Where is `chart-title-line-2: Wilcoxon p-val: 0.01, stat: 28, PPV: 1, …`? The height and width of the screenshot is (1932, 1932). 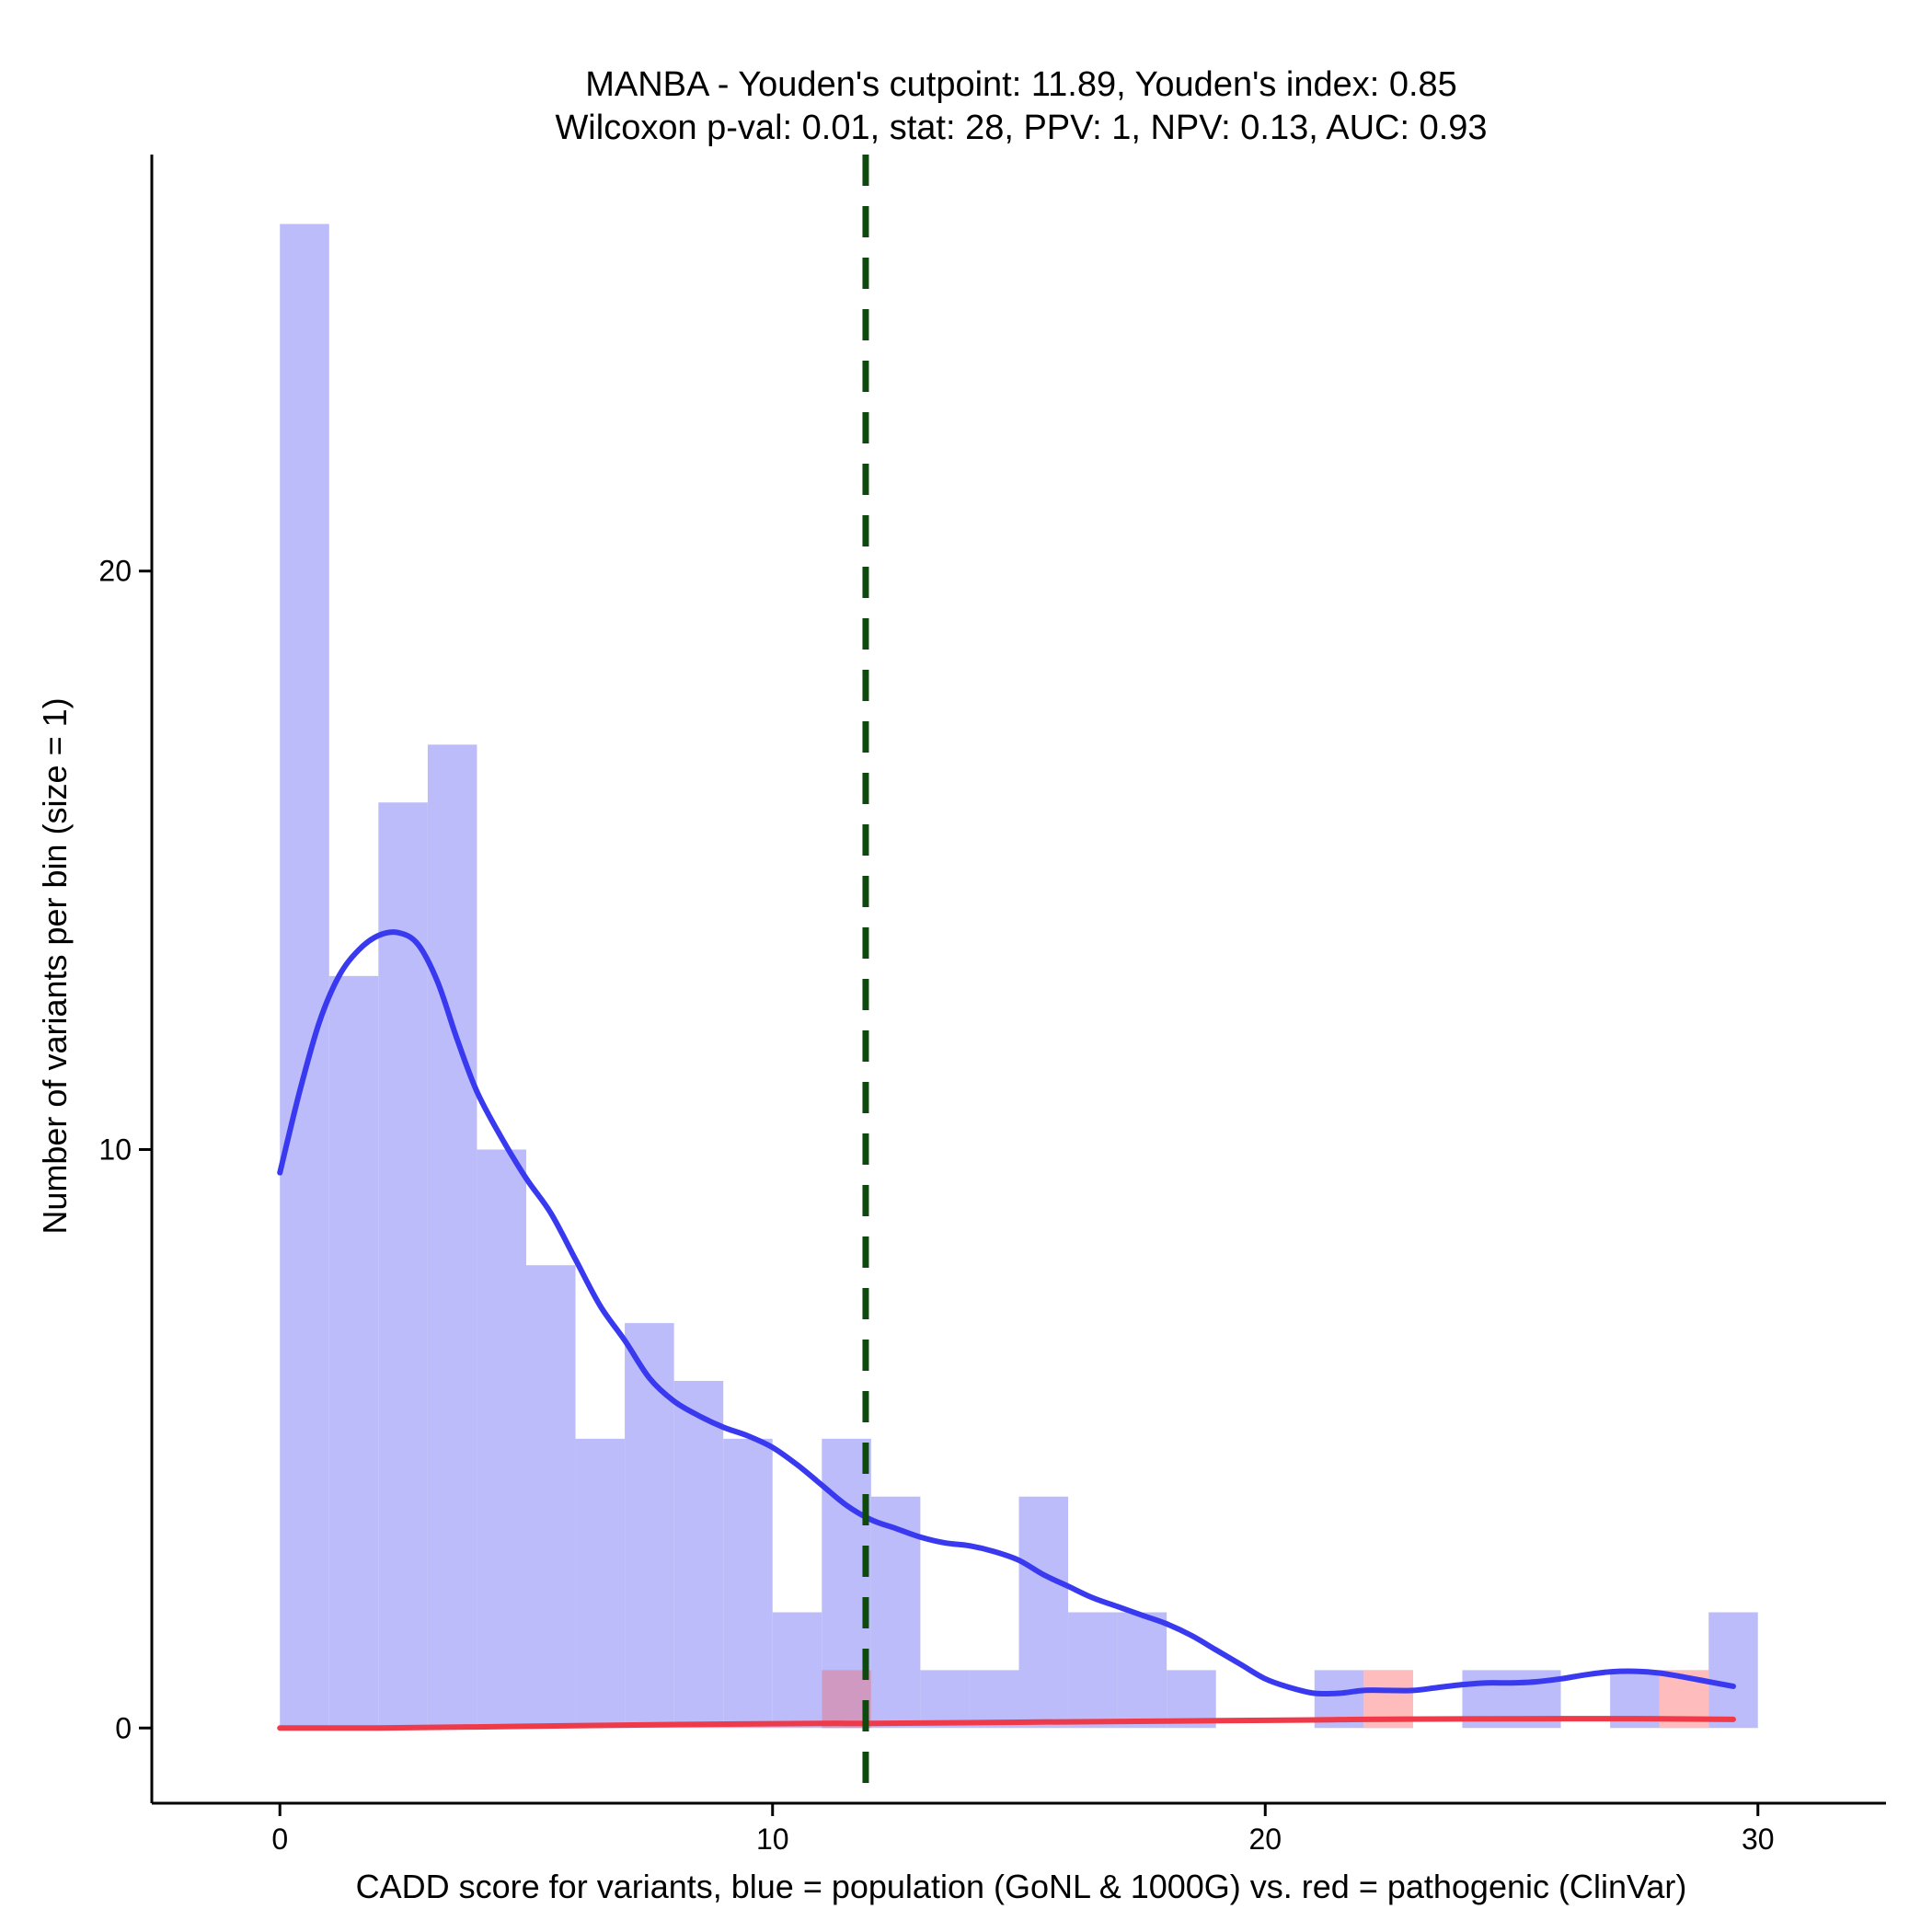
chart-title-line-2: Wilcoxon p-val: 0.01, stat: 28, PPV: 1, … is located at coordinates (1021, 128).